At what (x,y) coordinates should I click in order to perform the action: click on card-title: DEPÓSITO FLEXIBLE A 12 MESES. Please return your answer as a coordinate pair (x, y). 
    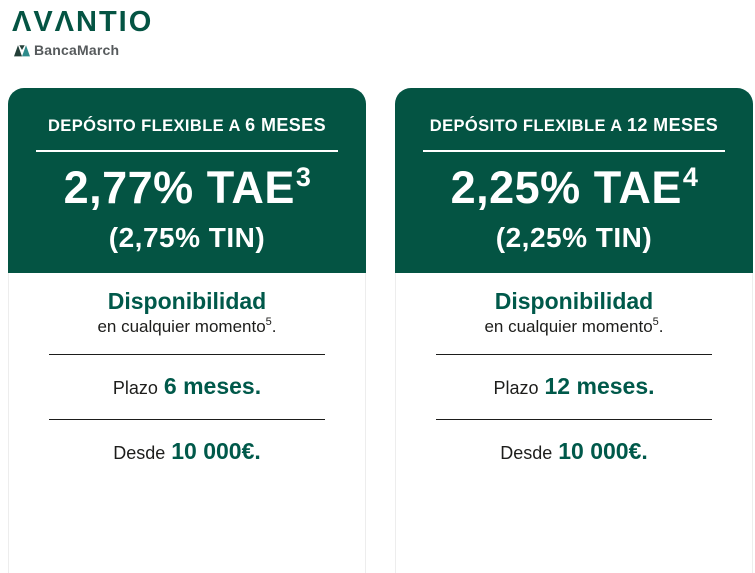
    Looking at the image, I should click on (574, 125).